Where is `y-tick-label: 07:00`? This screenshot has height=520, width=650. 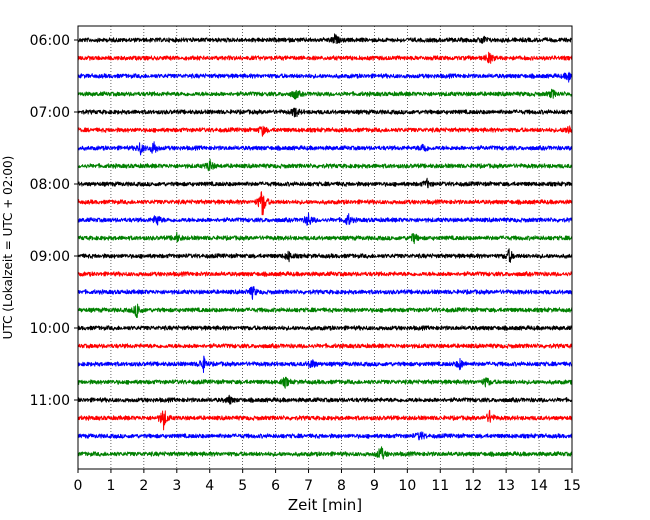 y-tick-label: 07:00 is located at coordinates (50, 113).